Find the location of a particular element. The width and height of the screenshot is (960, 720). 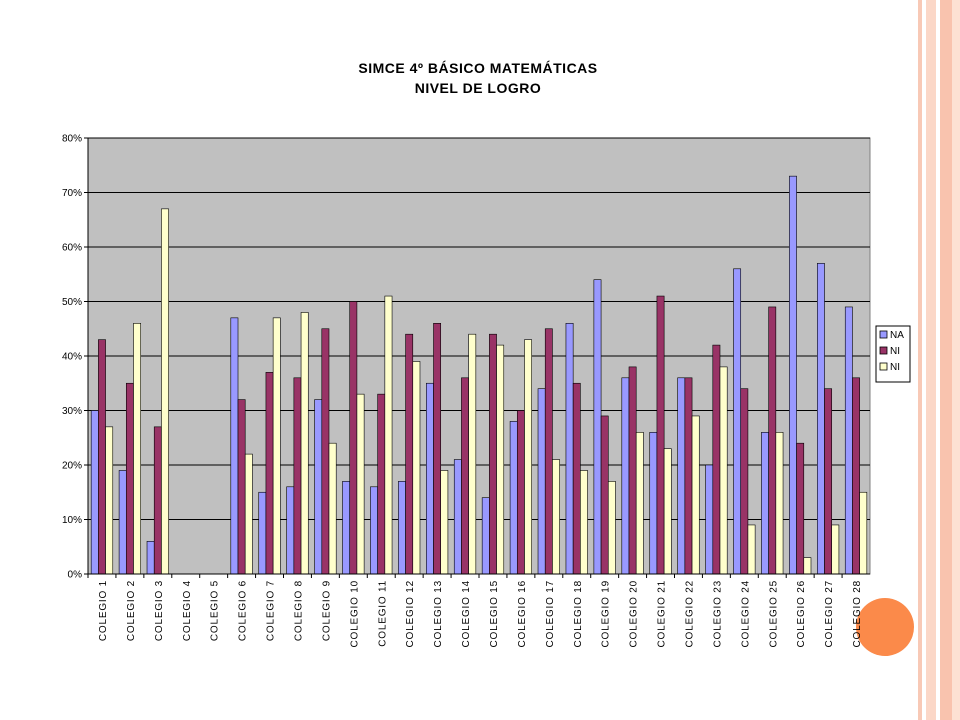

x-category-label: COLEGIO 20 is located at coordinates (634, 613).